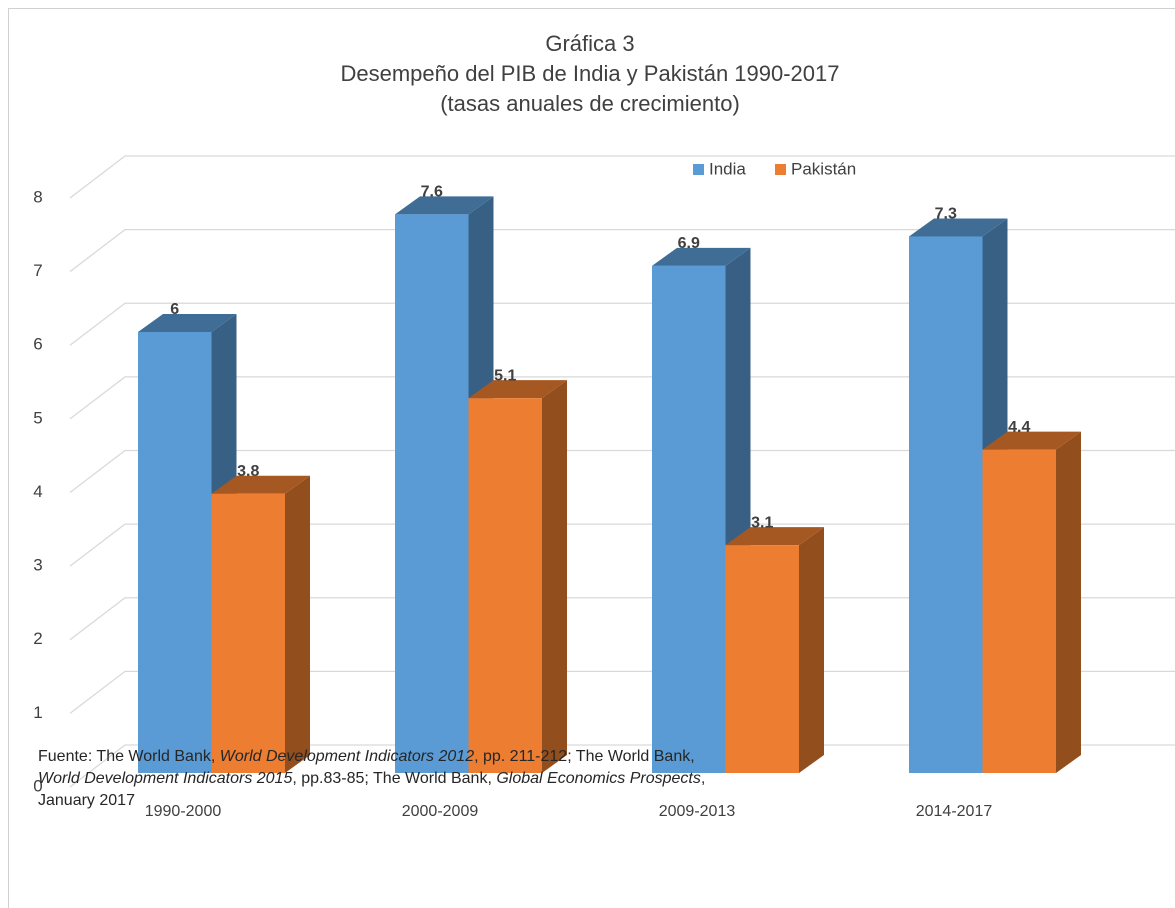 This screenshot has width=1175, height=908. Describe the element at coordinates (37, 712) in the screenshot. I see `y-tick-label: 1` at that location.